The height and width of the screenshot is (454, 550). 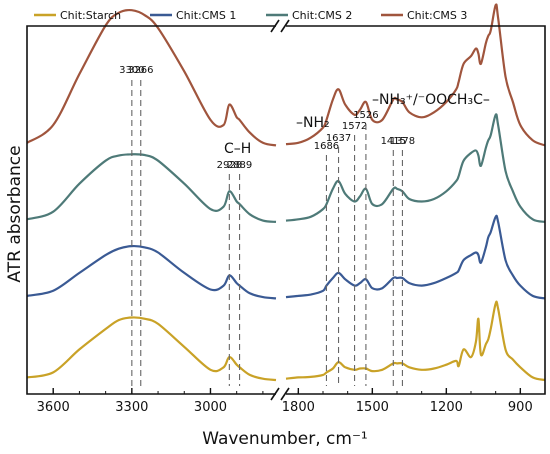 I want to click on peak-label-3300: 3300, so click(x=131, y=70).